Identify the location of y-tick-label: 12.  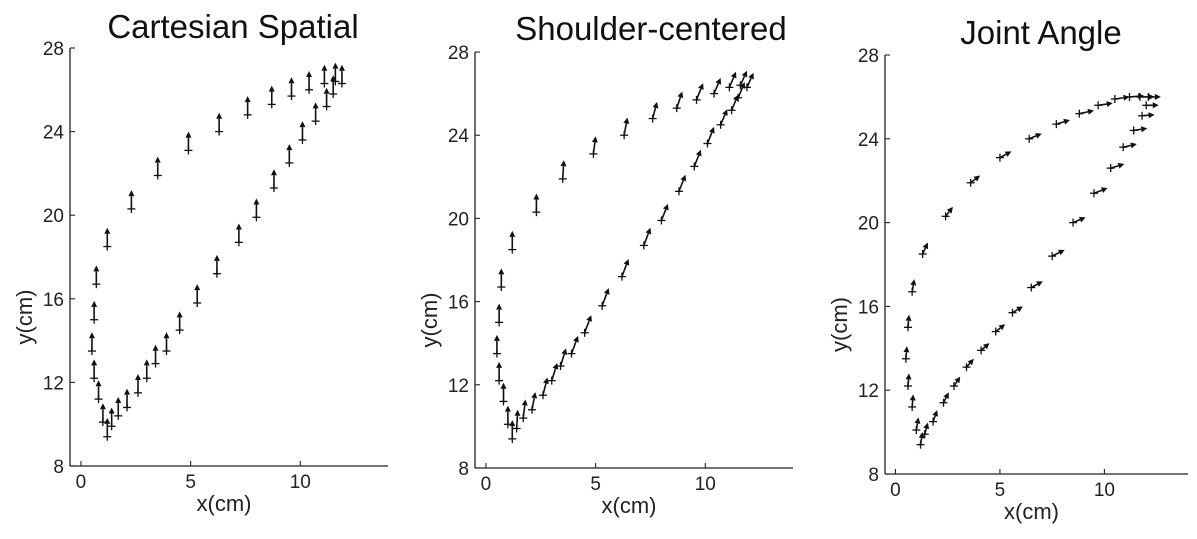
(53, 383).